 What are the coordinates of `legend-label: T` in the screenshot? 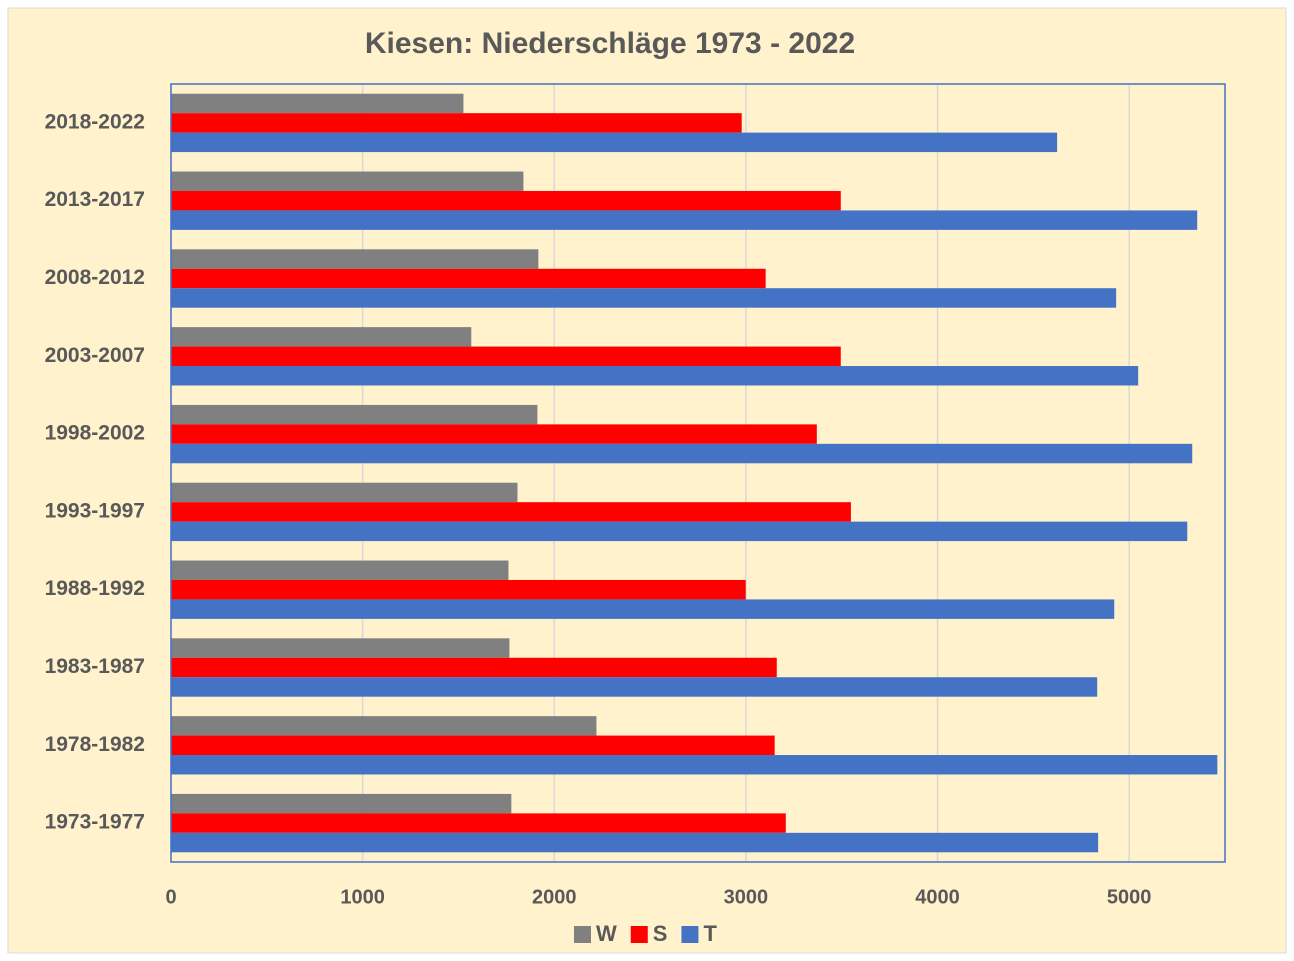 It's located at (710, 933).